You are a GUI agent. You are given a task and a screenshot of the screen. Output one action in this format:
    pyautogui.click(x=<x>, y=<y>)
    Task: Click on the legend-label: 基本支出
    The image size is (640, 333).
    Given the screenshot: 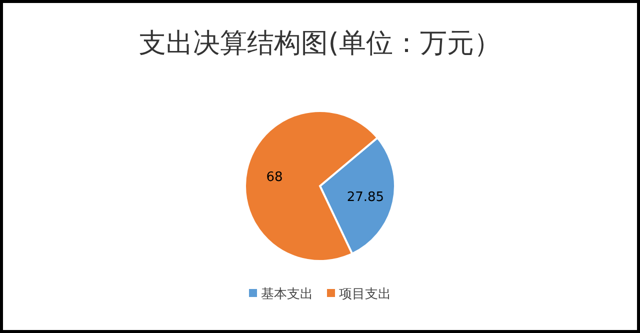 What is the action you would take?
    pyautogui.click(x=287, y=294)
    